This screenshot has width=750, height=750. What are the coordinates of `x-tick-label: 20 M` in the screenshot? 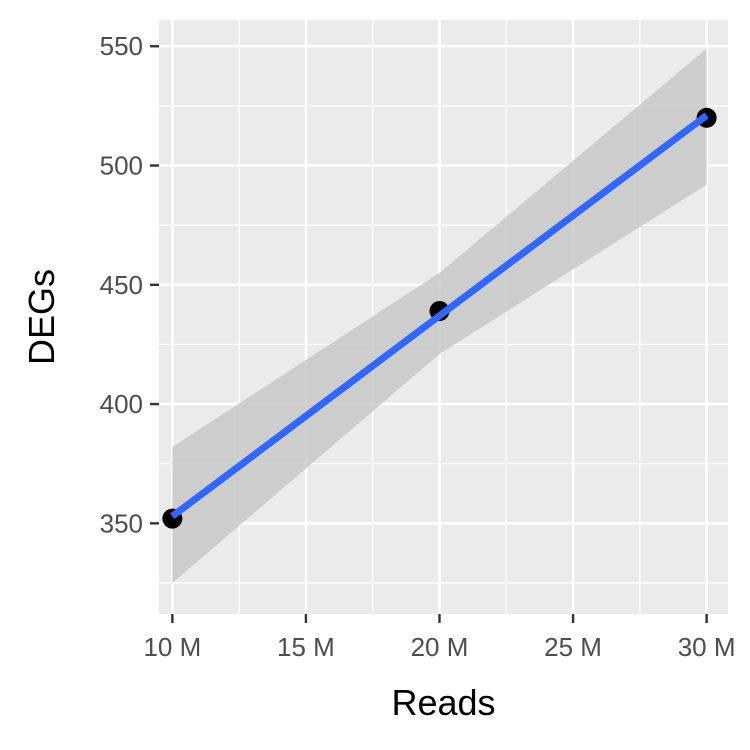 It's located at (440, 647).